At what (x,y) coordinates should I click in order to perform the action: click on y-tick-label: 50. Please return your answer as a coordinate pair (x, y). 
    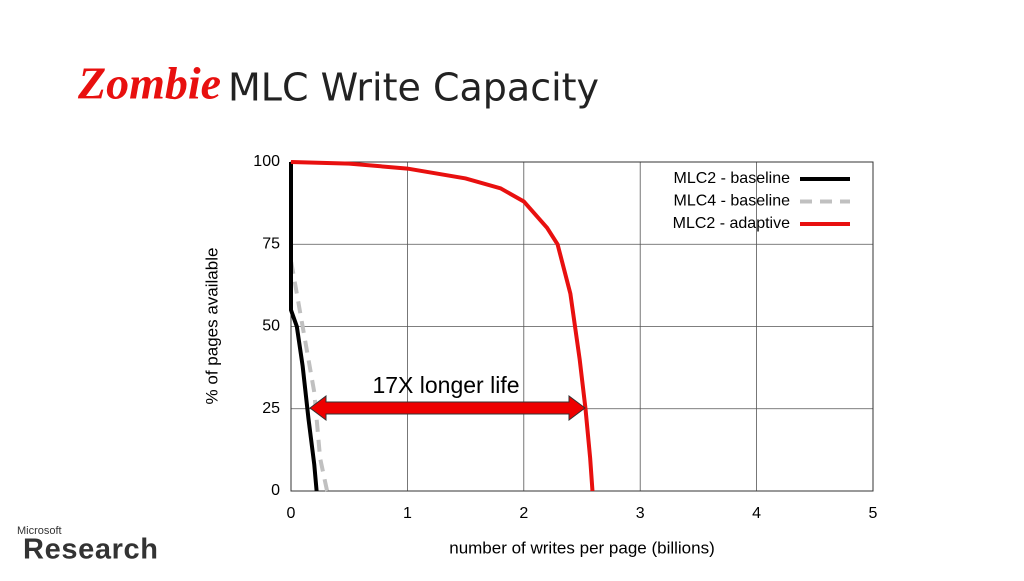
    Looking at the image, I should click on (271, 326).